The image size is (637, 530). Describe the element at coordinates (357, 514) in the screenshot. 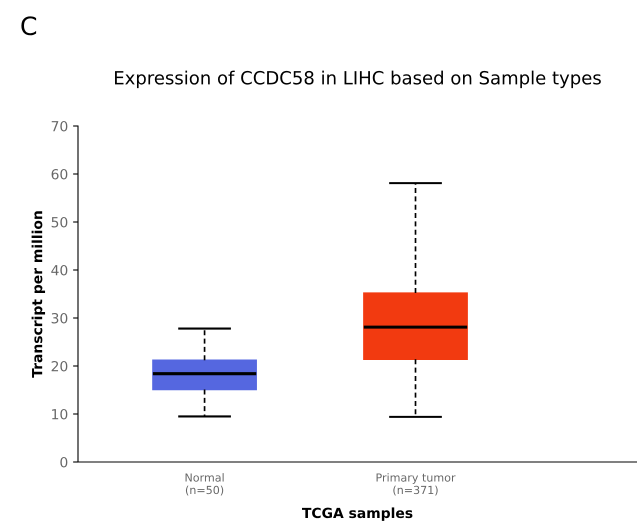

I see `x-axis-title: TCGA samples` at that location.